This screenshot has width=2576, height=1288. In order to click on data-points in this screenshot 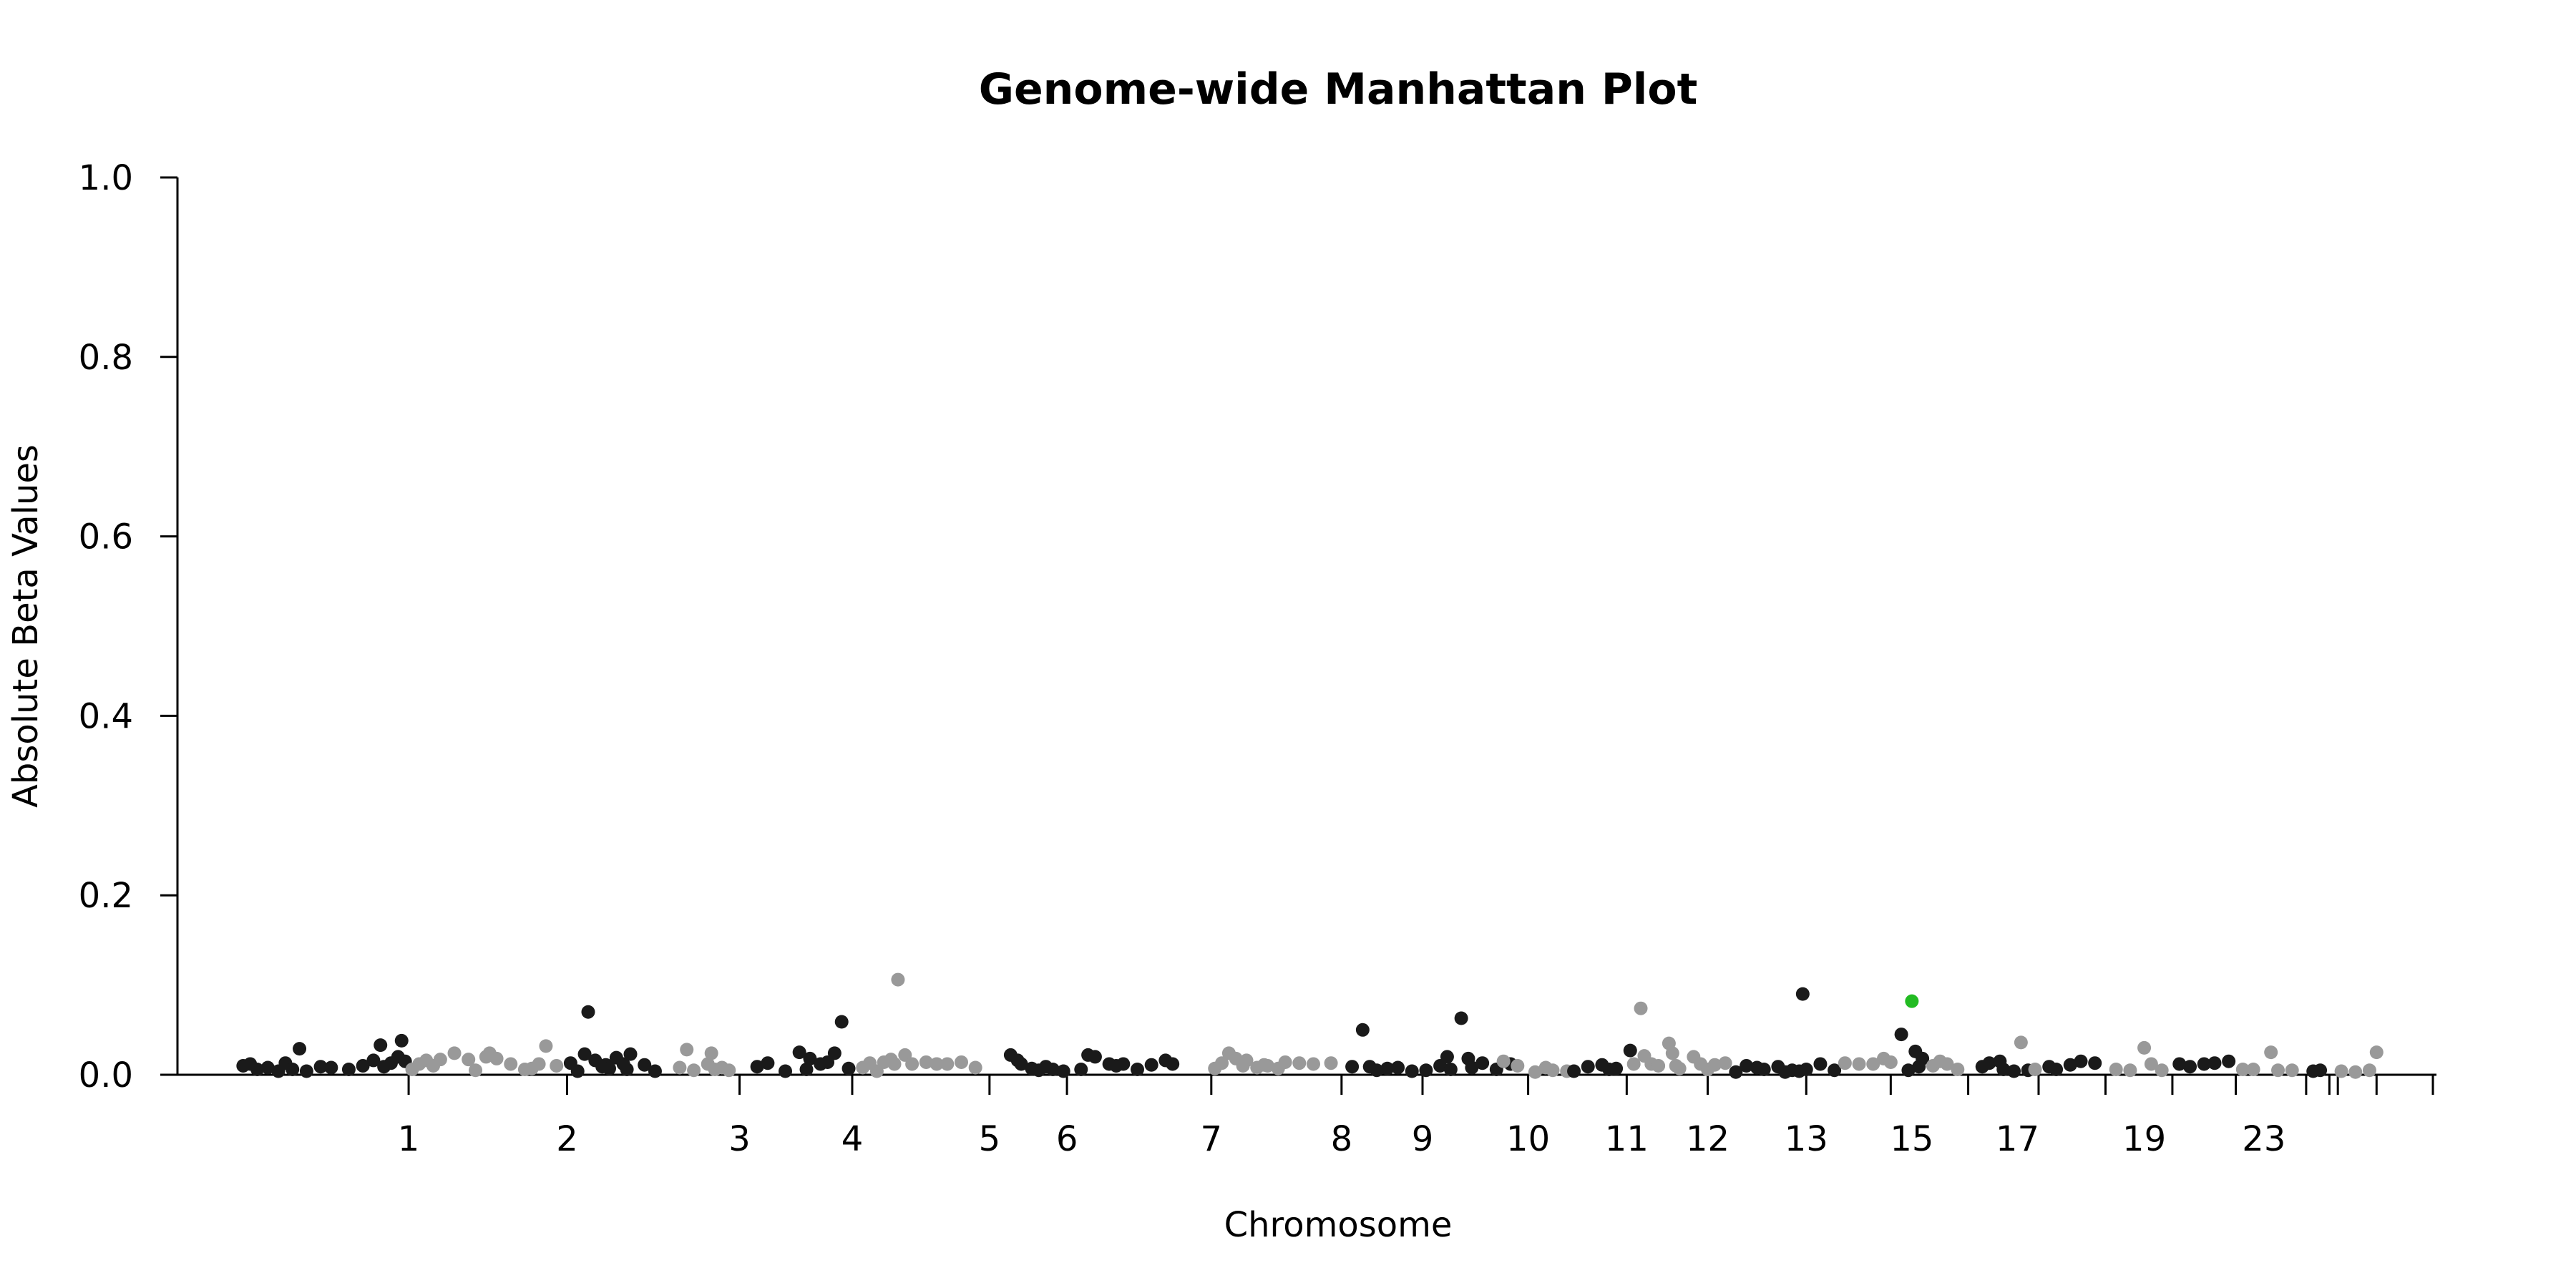, I will do `click(1310, 1025)`.